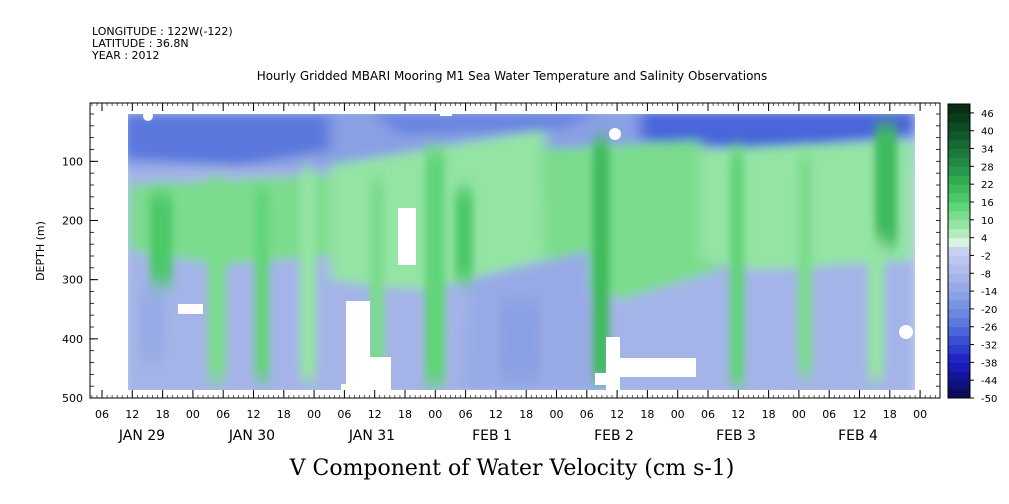 This screenshot has width=1009, height=504. Describe the element at coordinates (262, 285) in the screenshot. I see `plume-jan30-b` at that location.